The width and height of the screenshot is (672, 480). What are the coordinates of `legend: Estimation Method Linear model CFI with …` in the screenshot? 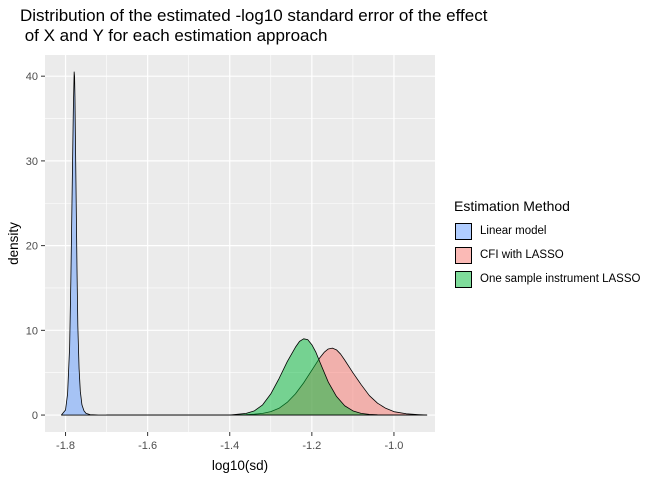 It's located at (547, 244).